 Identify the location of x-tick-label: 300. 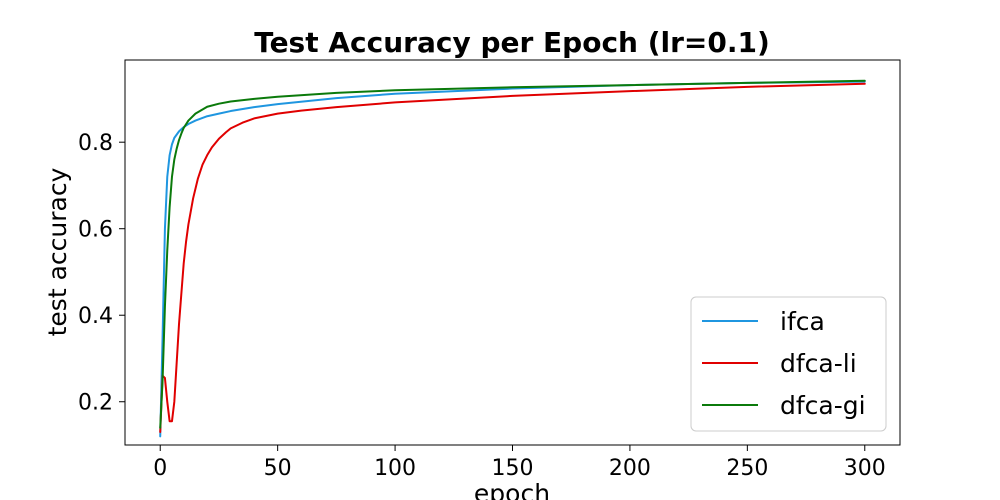
(865, 468).